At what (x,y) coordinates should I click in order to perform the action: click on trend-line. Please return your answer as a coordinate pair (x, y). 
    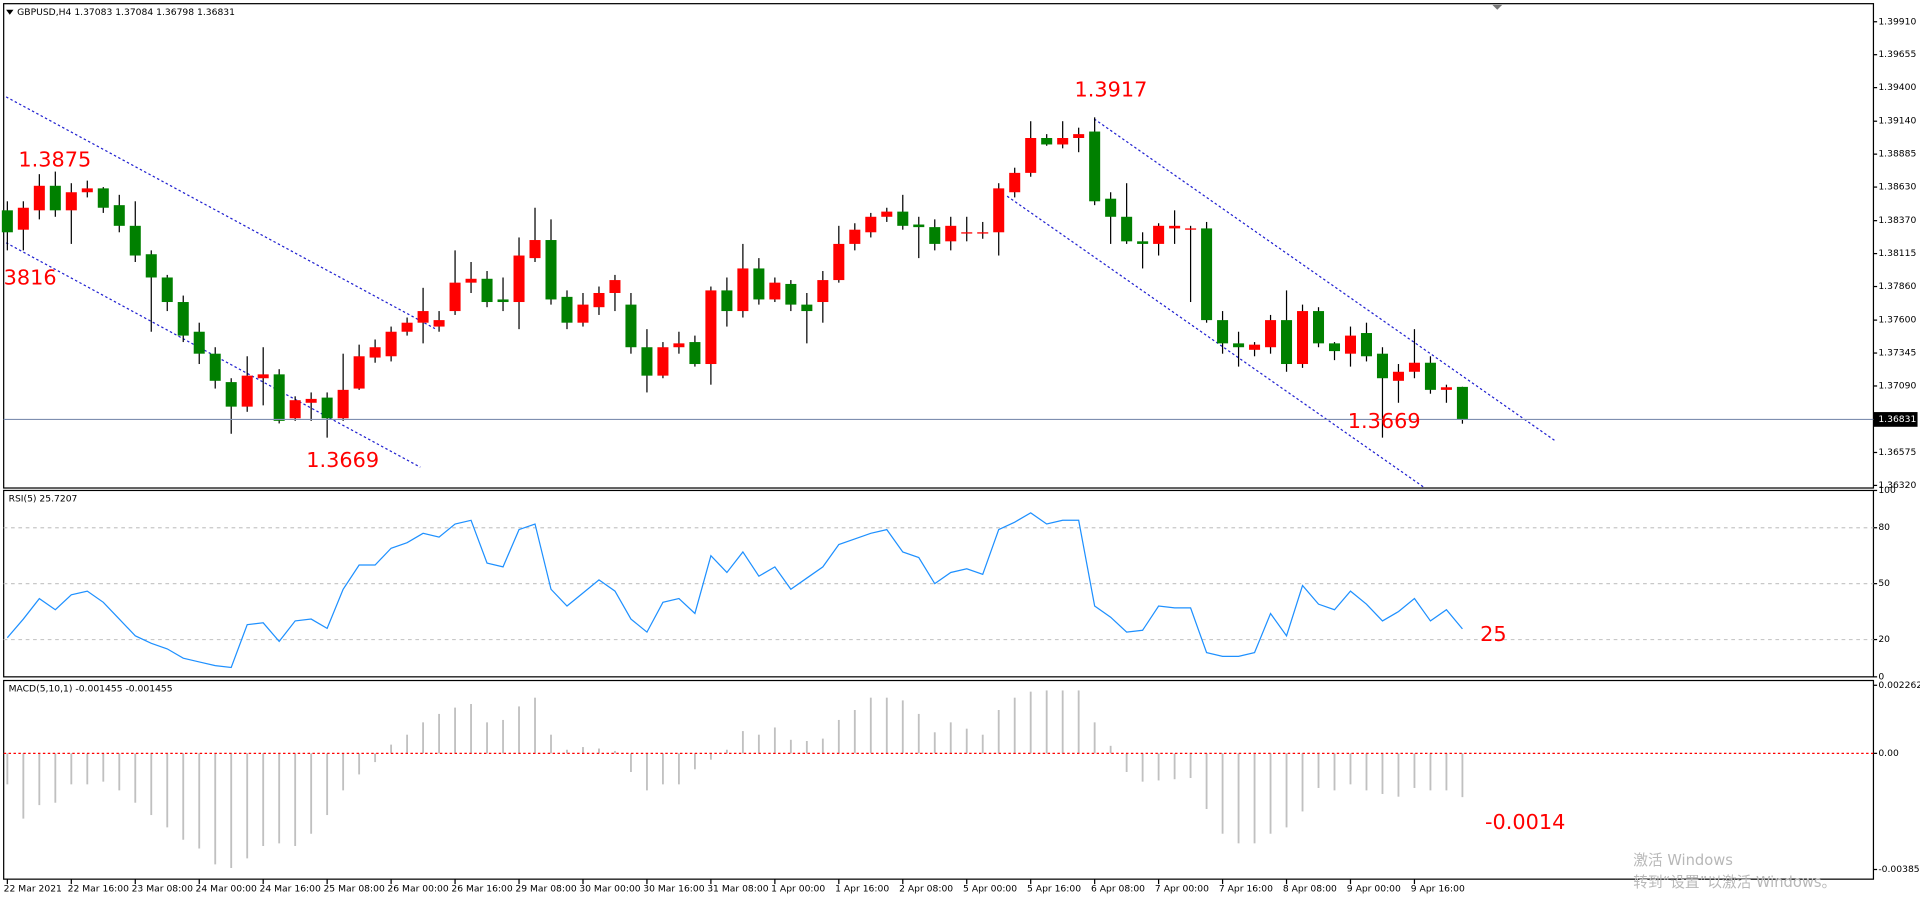
    Looking at the image, I should click on (1325, 280).